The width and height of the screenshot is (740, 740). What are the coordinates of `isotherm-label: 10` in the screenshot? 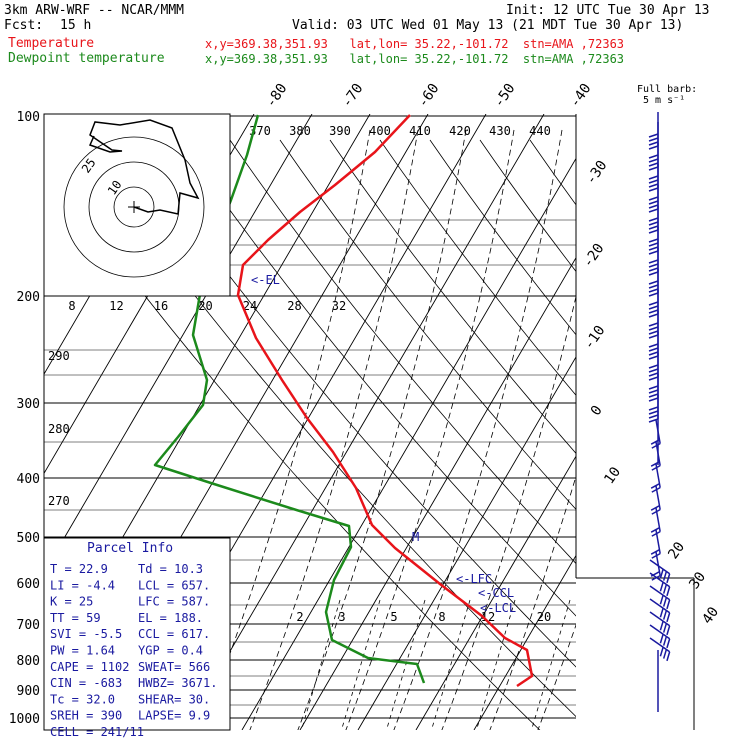 It's located at (612, 475).